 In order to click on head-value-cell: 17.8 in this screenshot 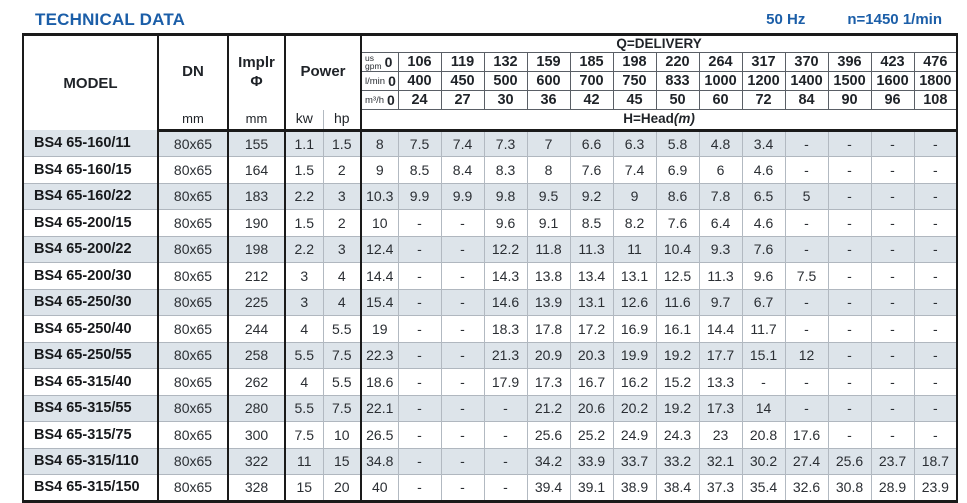, I will do `click(549, 328)`.